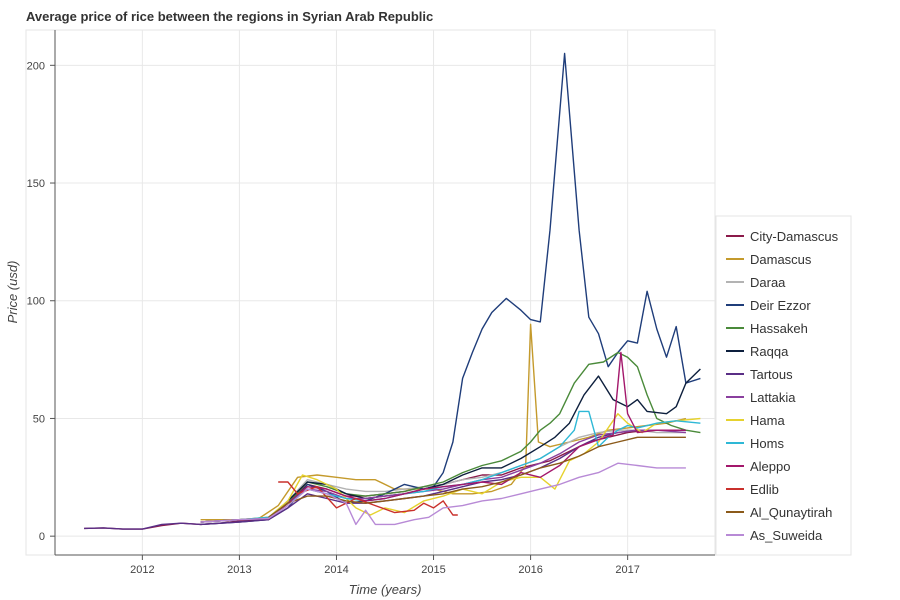  What do you see at coordinates (530, 570) in the screenshot?
I see `x-tick-label: 2016` at bounding box center [530, 570].